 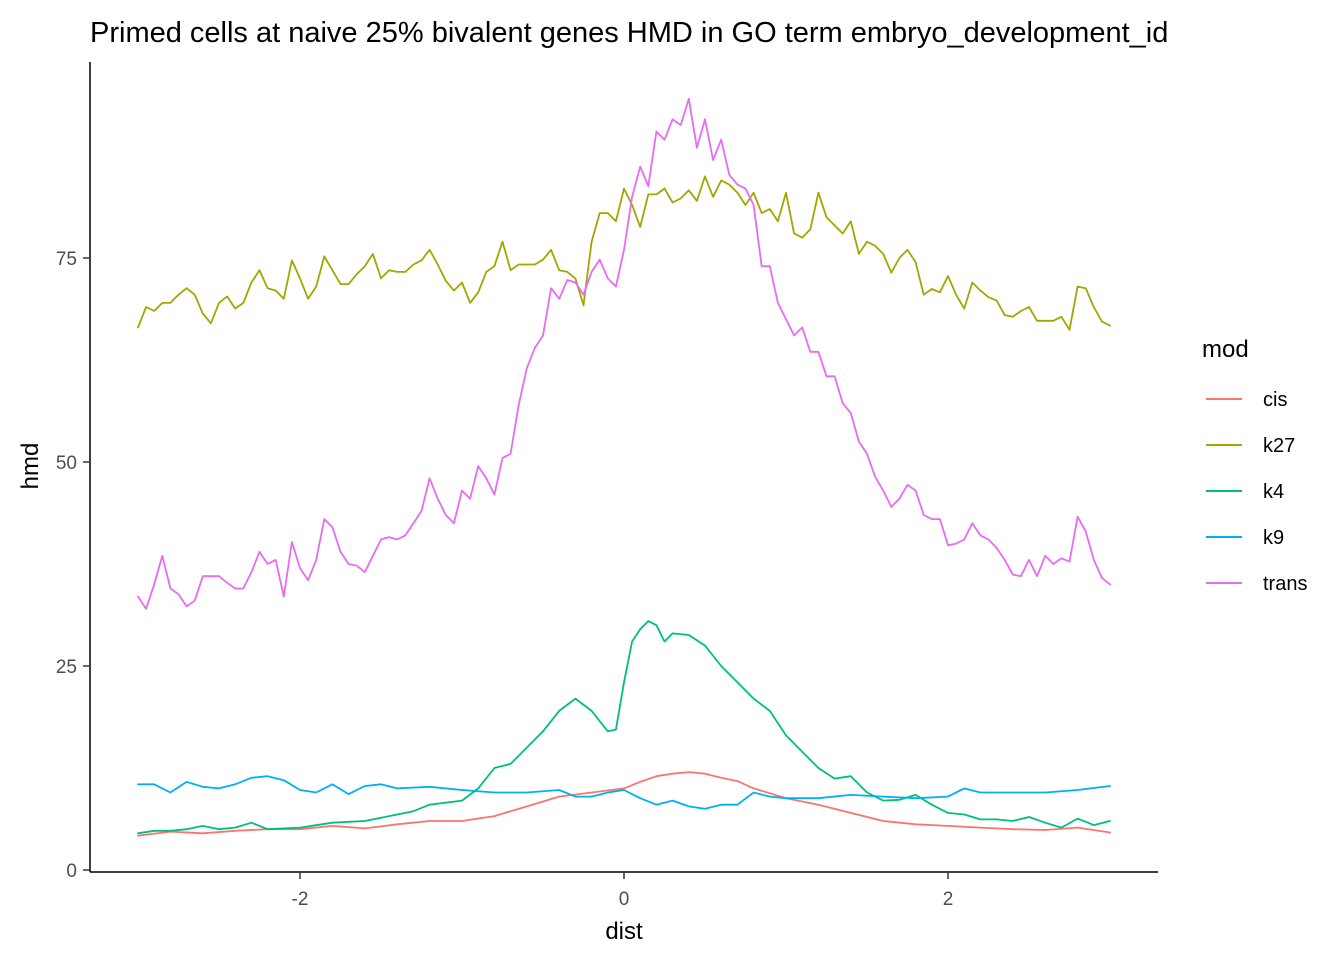 What do you see at coordinates (71, 871) in the screenshot?
I see `y-tick-label: 0` at bounding box center [71, 871].